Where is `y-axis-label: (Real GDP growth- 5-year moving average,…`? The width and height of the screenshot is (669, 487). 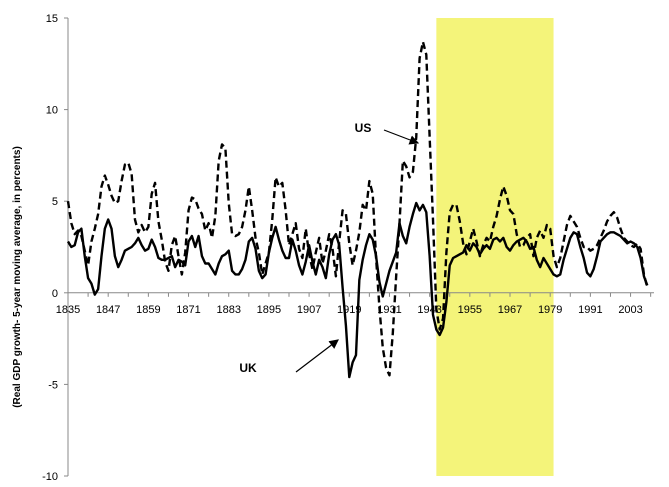
y-axis-label: (Real GDP growth- 5-year moving average,… is located at coordinates (17, 277).